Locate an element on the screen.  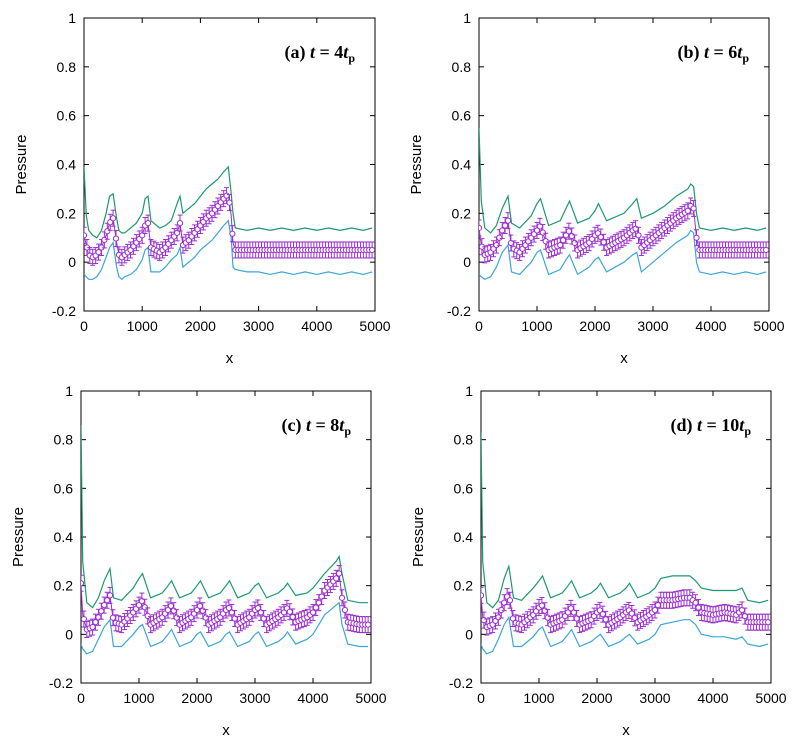
y-tick-label: 0.2 is located at coordinates (67, 213).